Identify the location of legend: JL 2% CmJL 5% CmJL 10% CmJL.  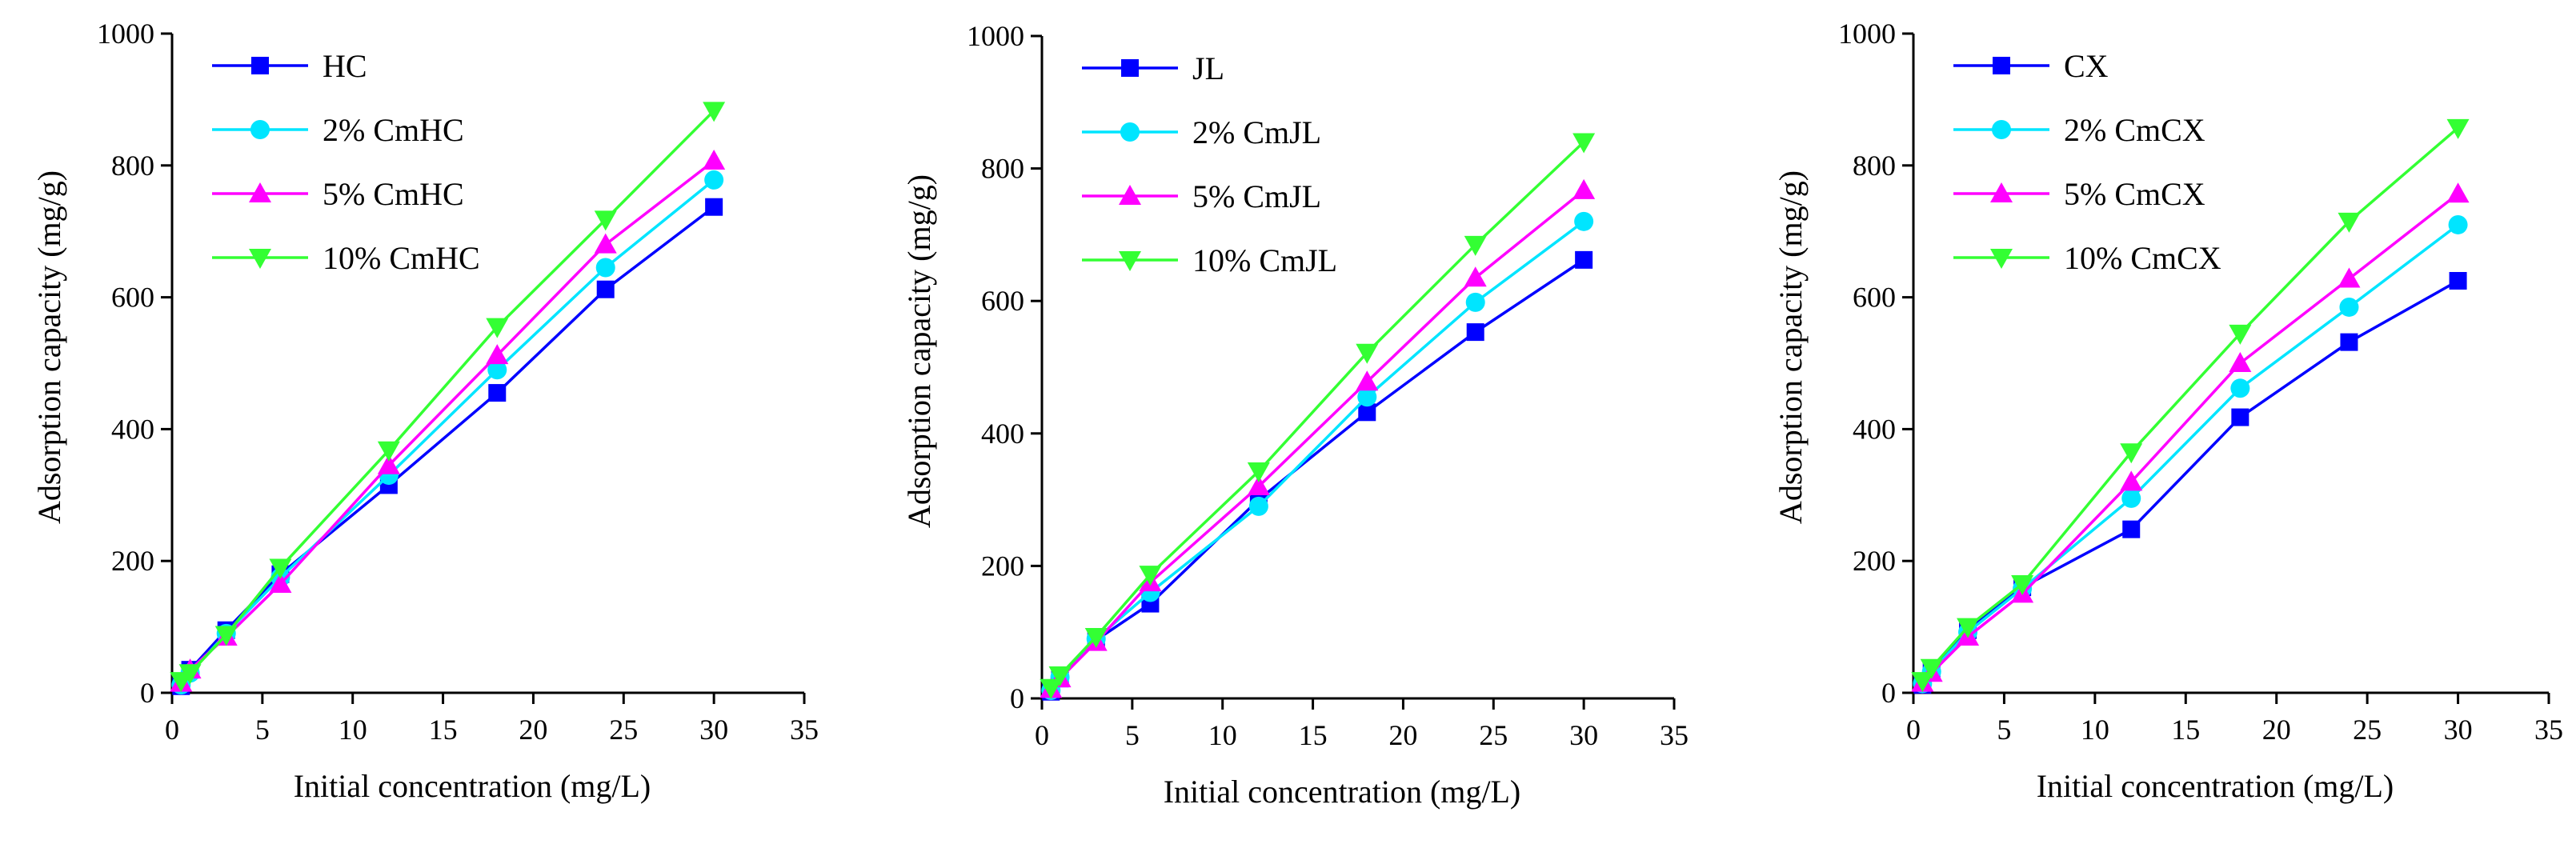
(1209, 164).